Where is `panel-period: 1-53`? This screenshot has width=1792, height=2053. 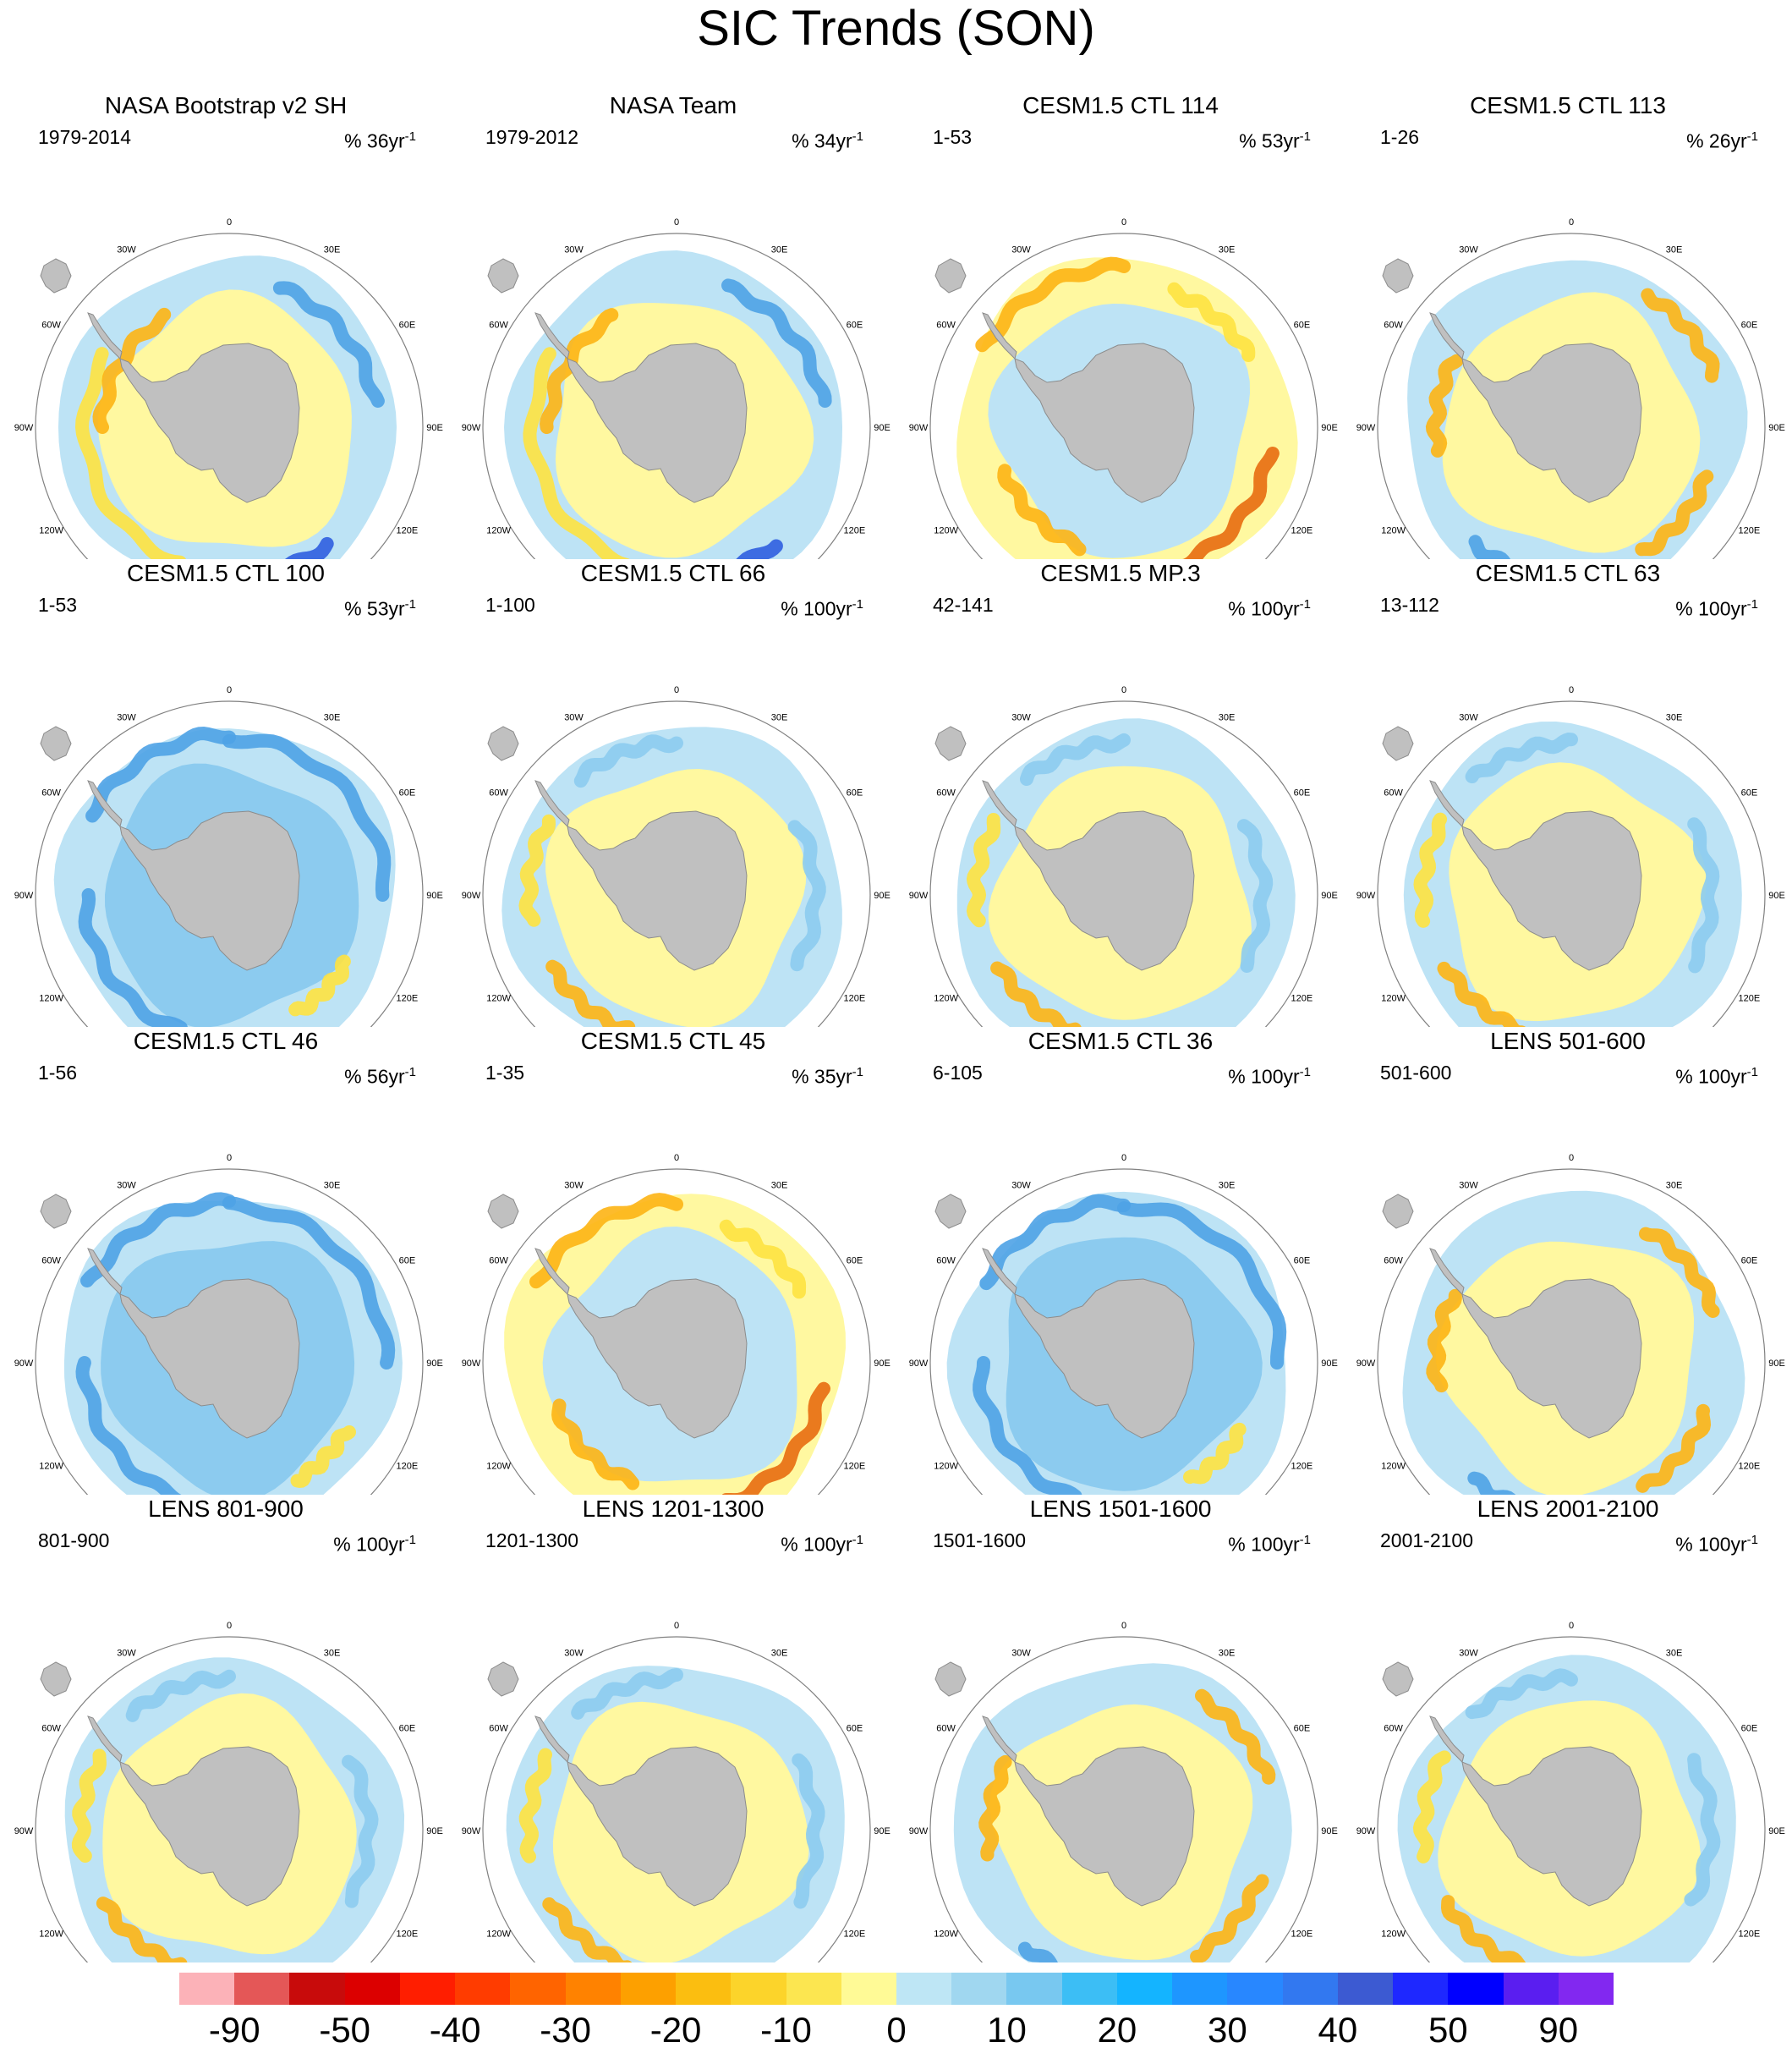 panel-period: 1-53 is located at coordinates (953, 137).